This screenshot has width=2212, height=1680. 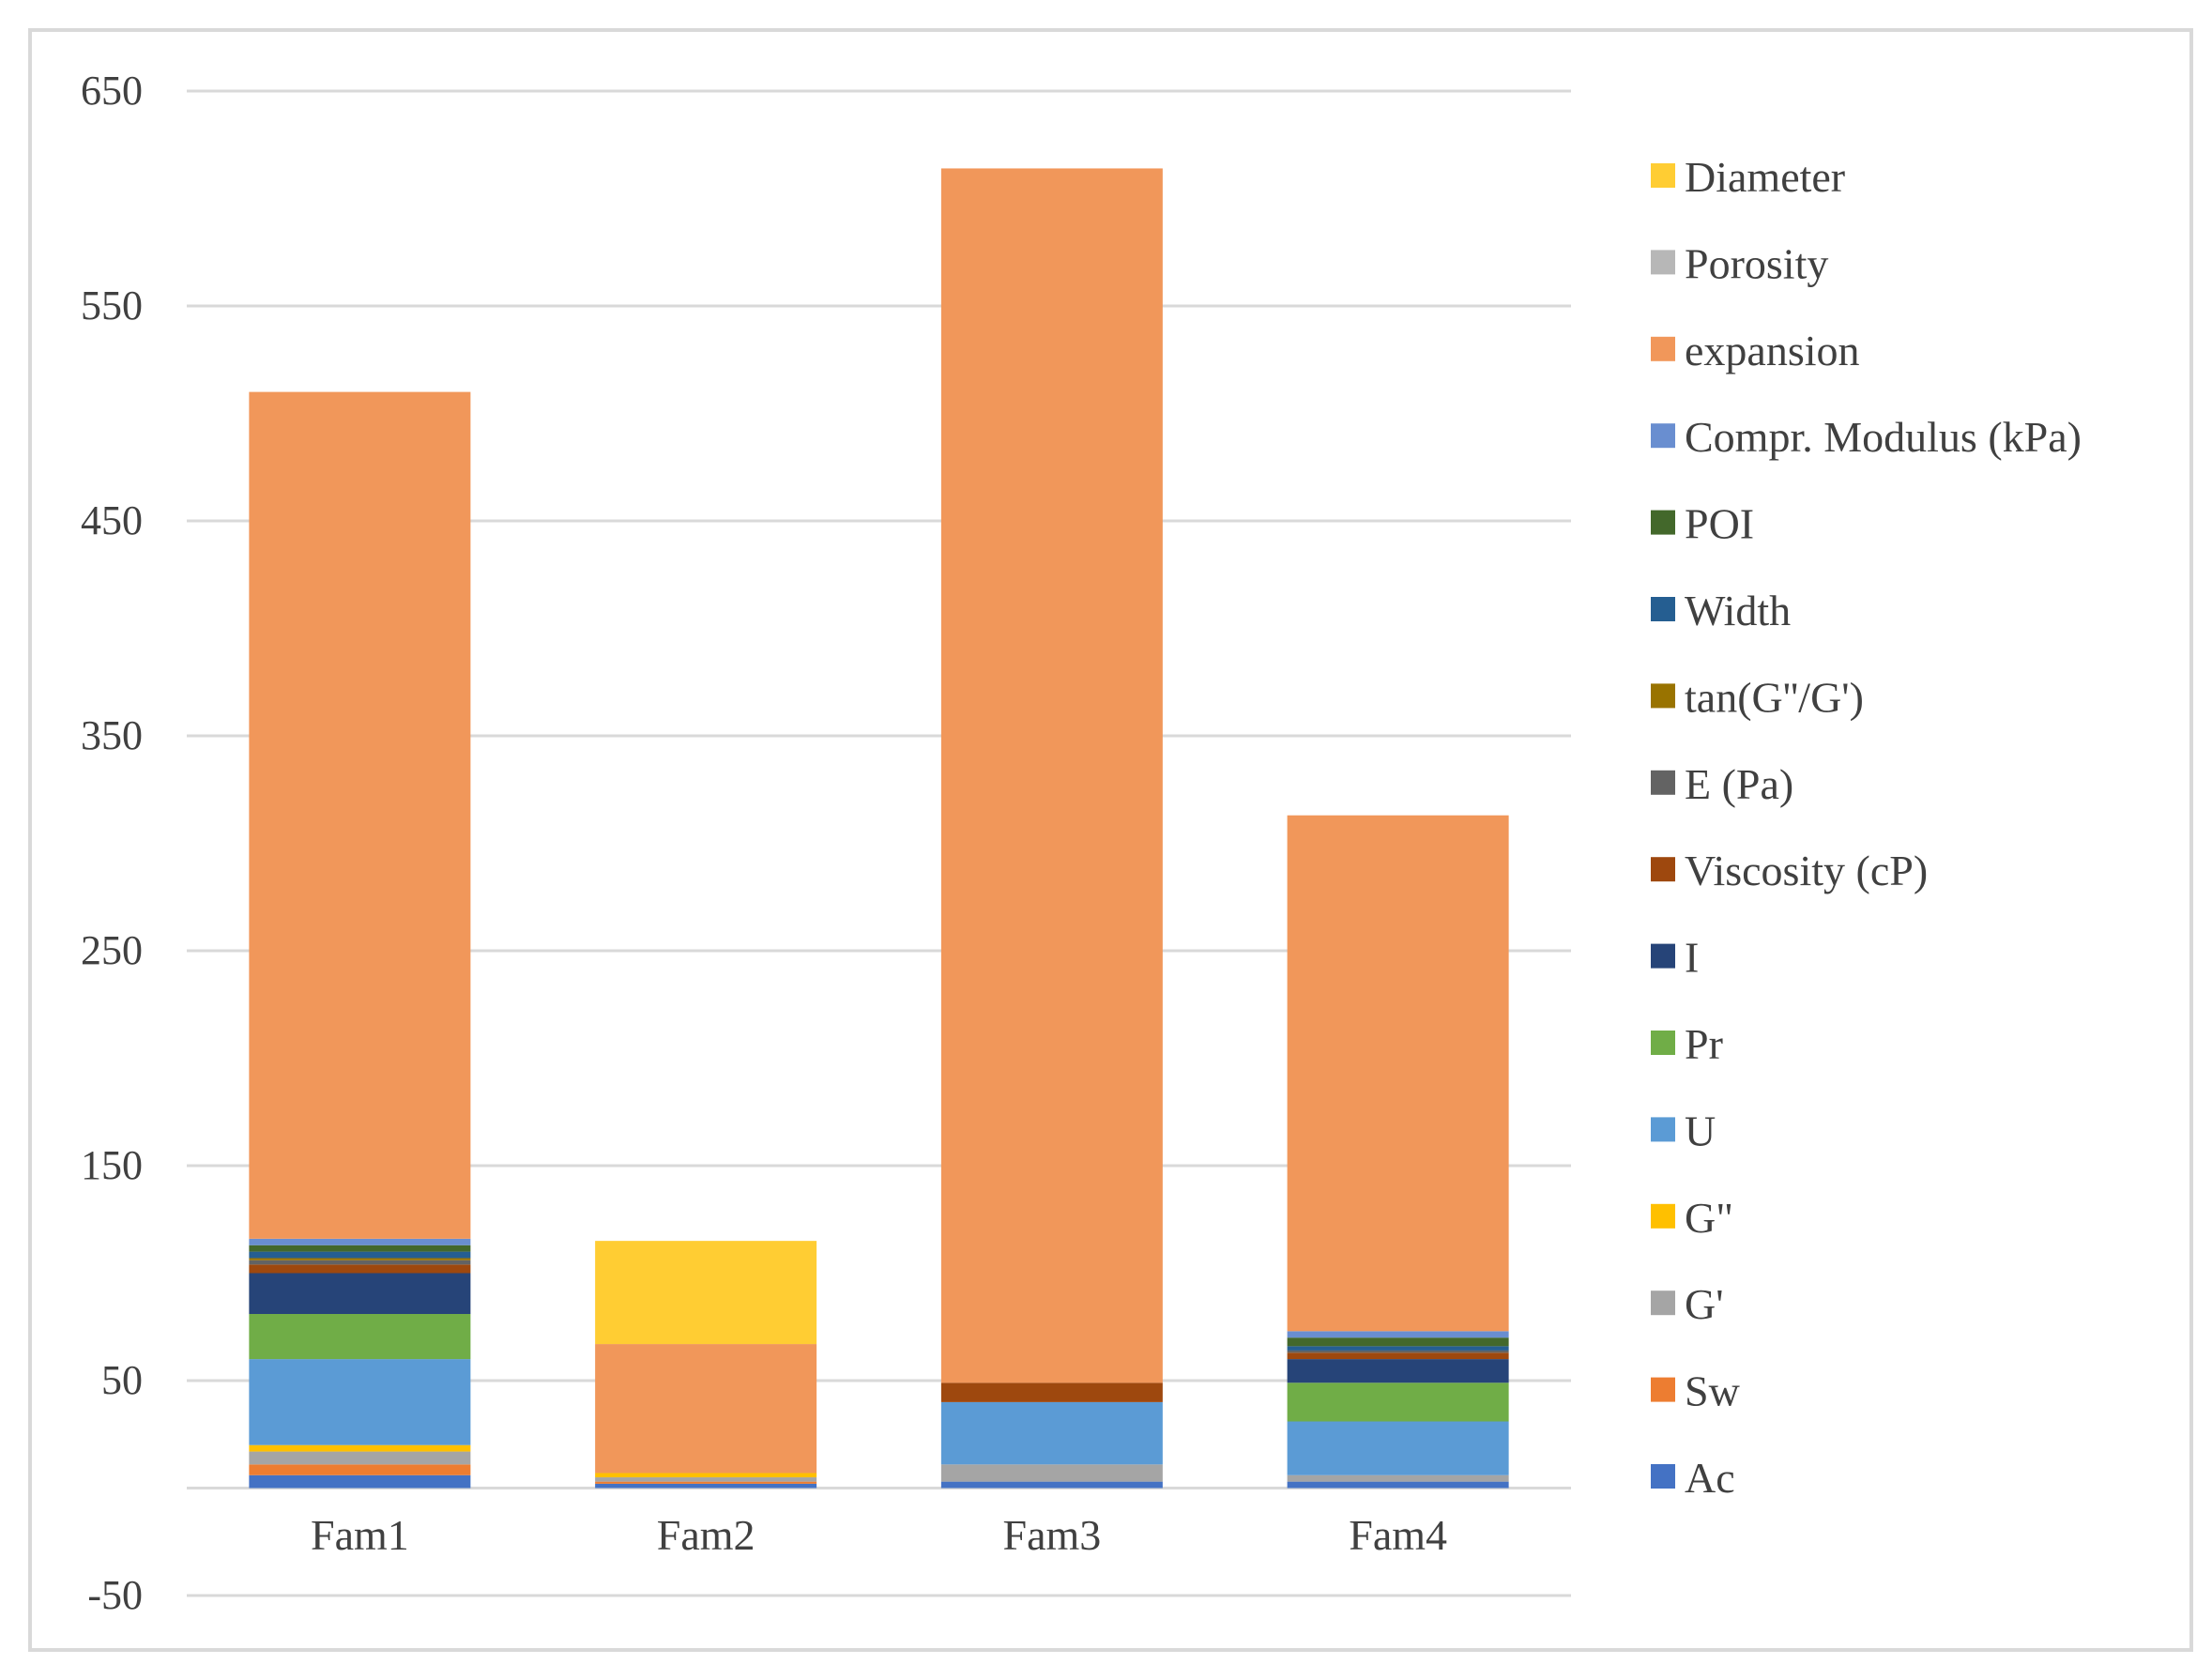 What do you see at coordinates (1398, 1535) in the screenshot?
I see `x-tick-label: Fam4` at bounding box center [1398, 1535].